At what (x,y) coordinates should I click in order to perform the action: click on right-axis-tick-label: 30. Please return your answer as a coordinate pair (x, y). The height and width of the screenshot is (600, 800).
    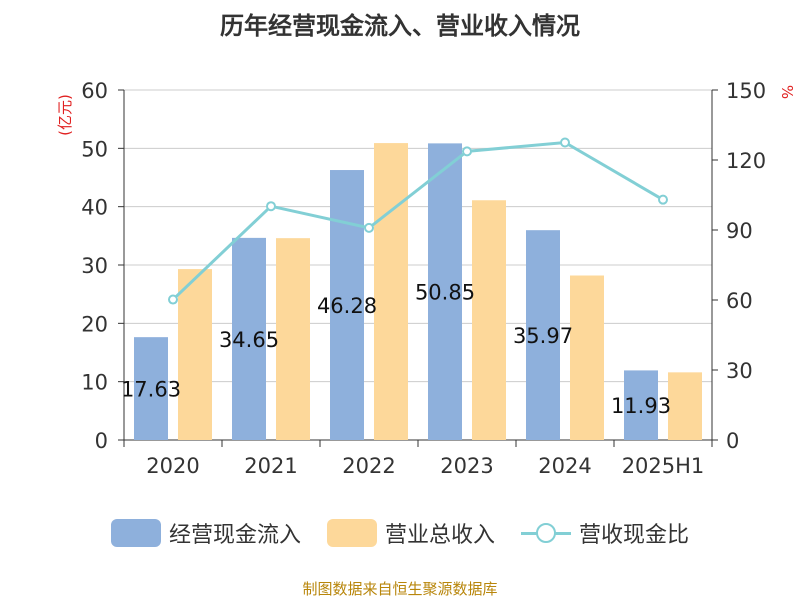
    Looking at the image, I should click on (739, 371).